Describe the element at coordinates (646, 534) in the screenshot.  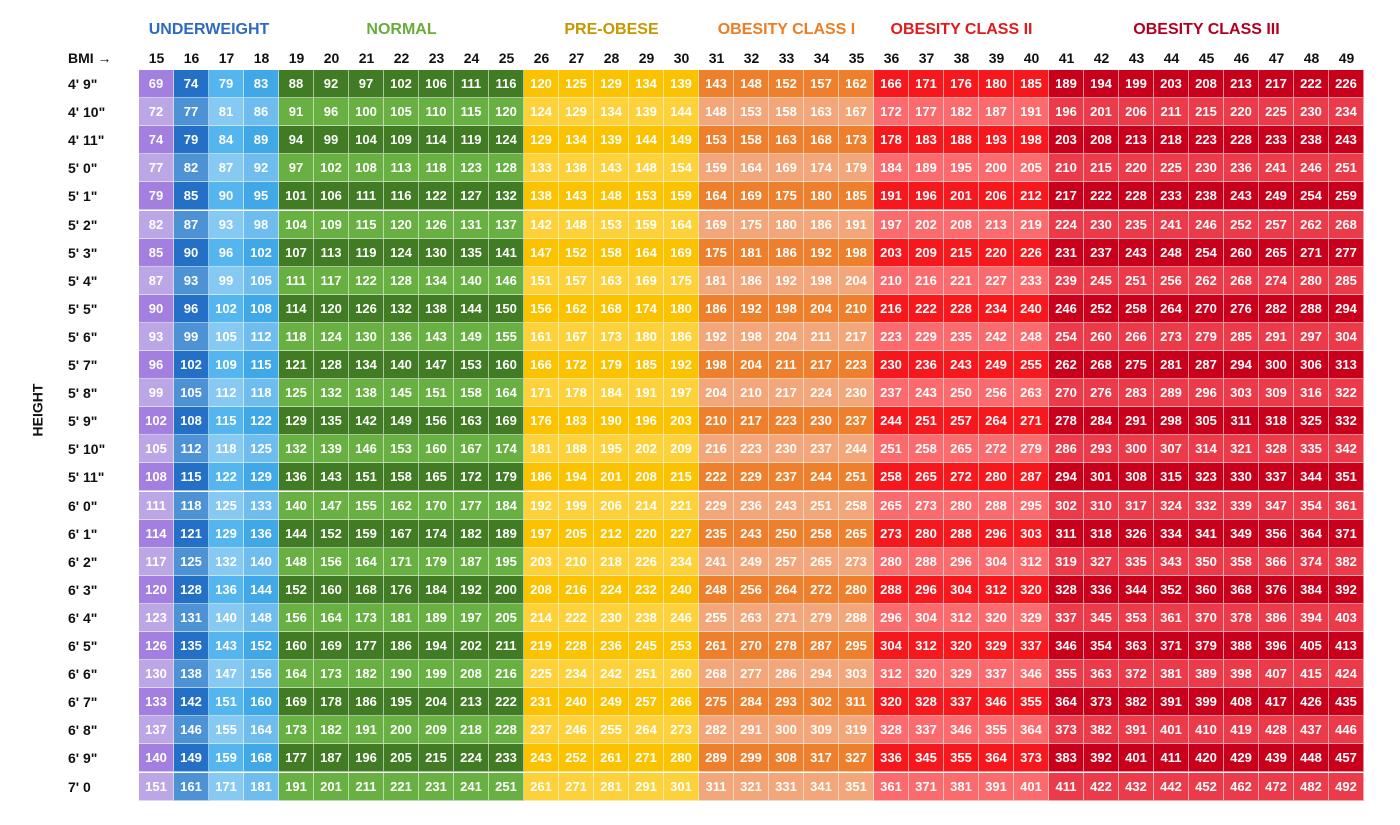
I see `weight-cell: 220` at that location.